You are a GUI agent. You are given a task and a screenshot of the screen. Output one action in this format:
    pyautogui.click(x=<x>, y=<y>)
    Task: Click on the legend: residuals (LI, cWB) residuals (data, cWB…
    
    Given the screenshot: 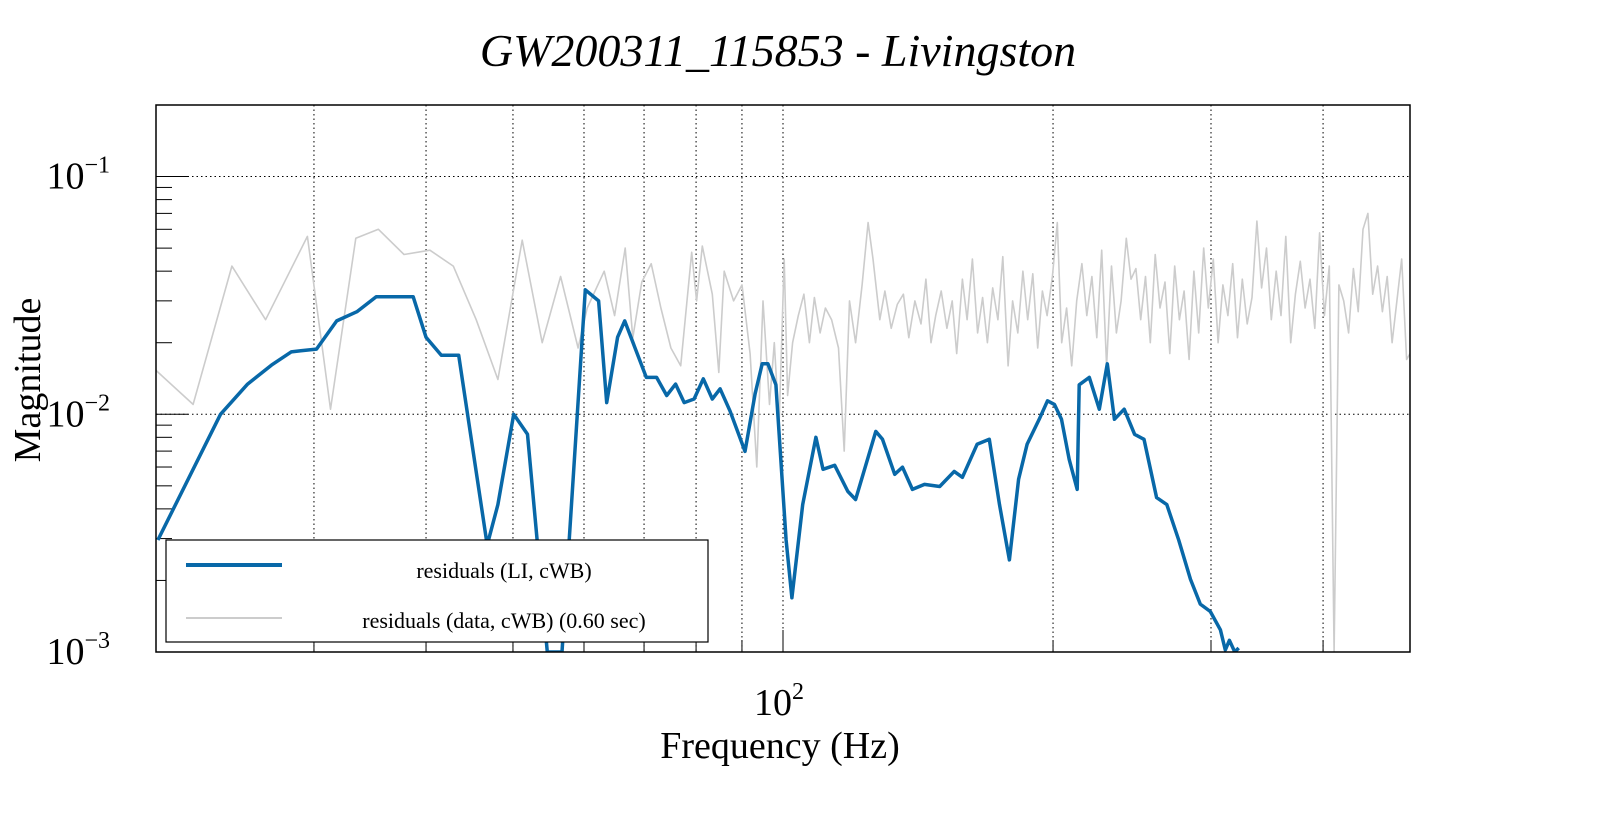 What is the action you would take?
    pyautogui.click(x=437, y=591)
    